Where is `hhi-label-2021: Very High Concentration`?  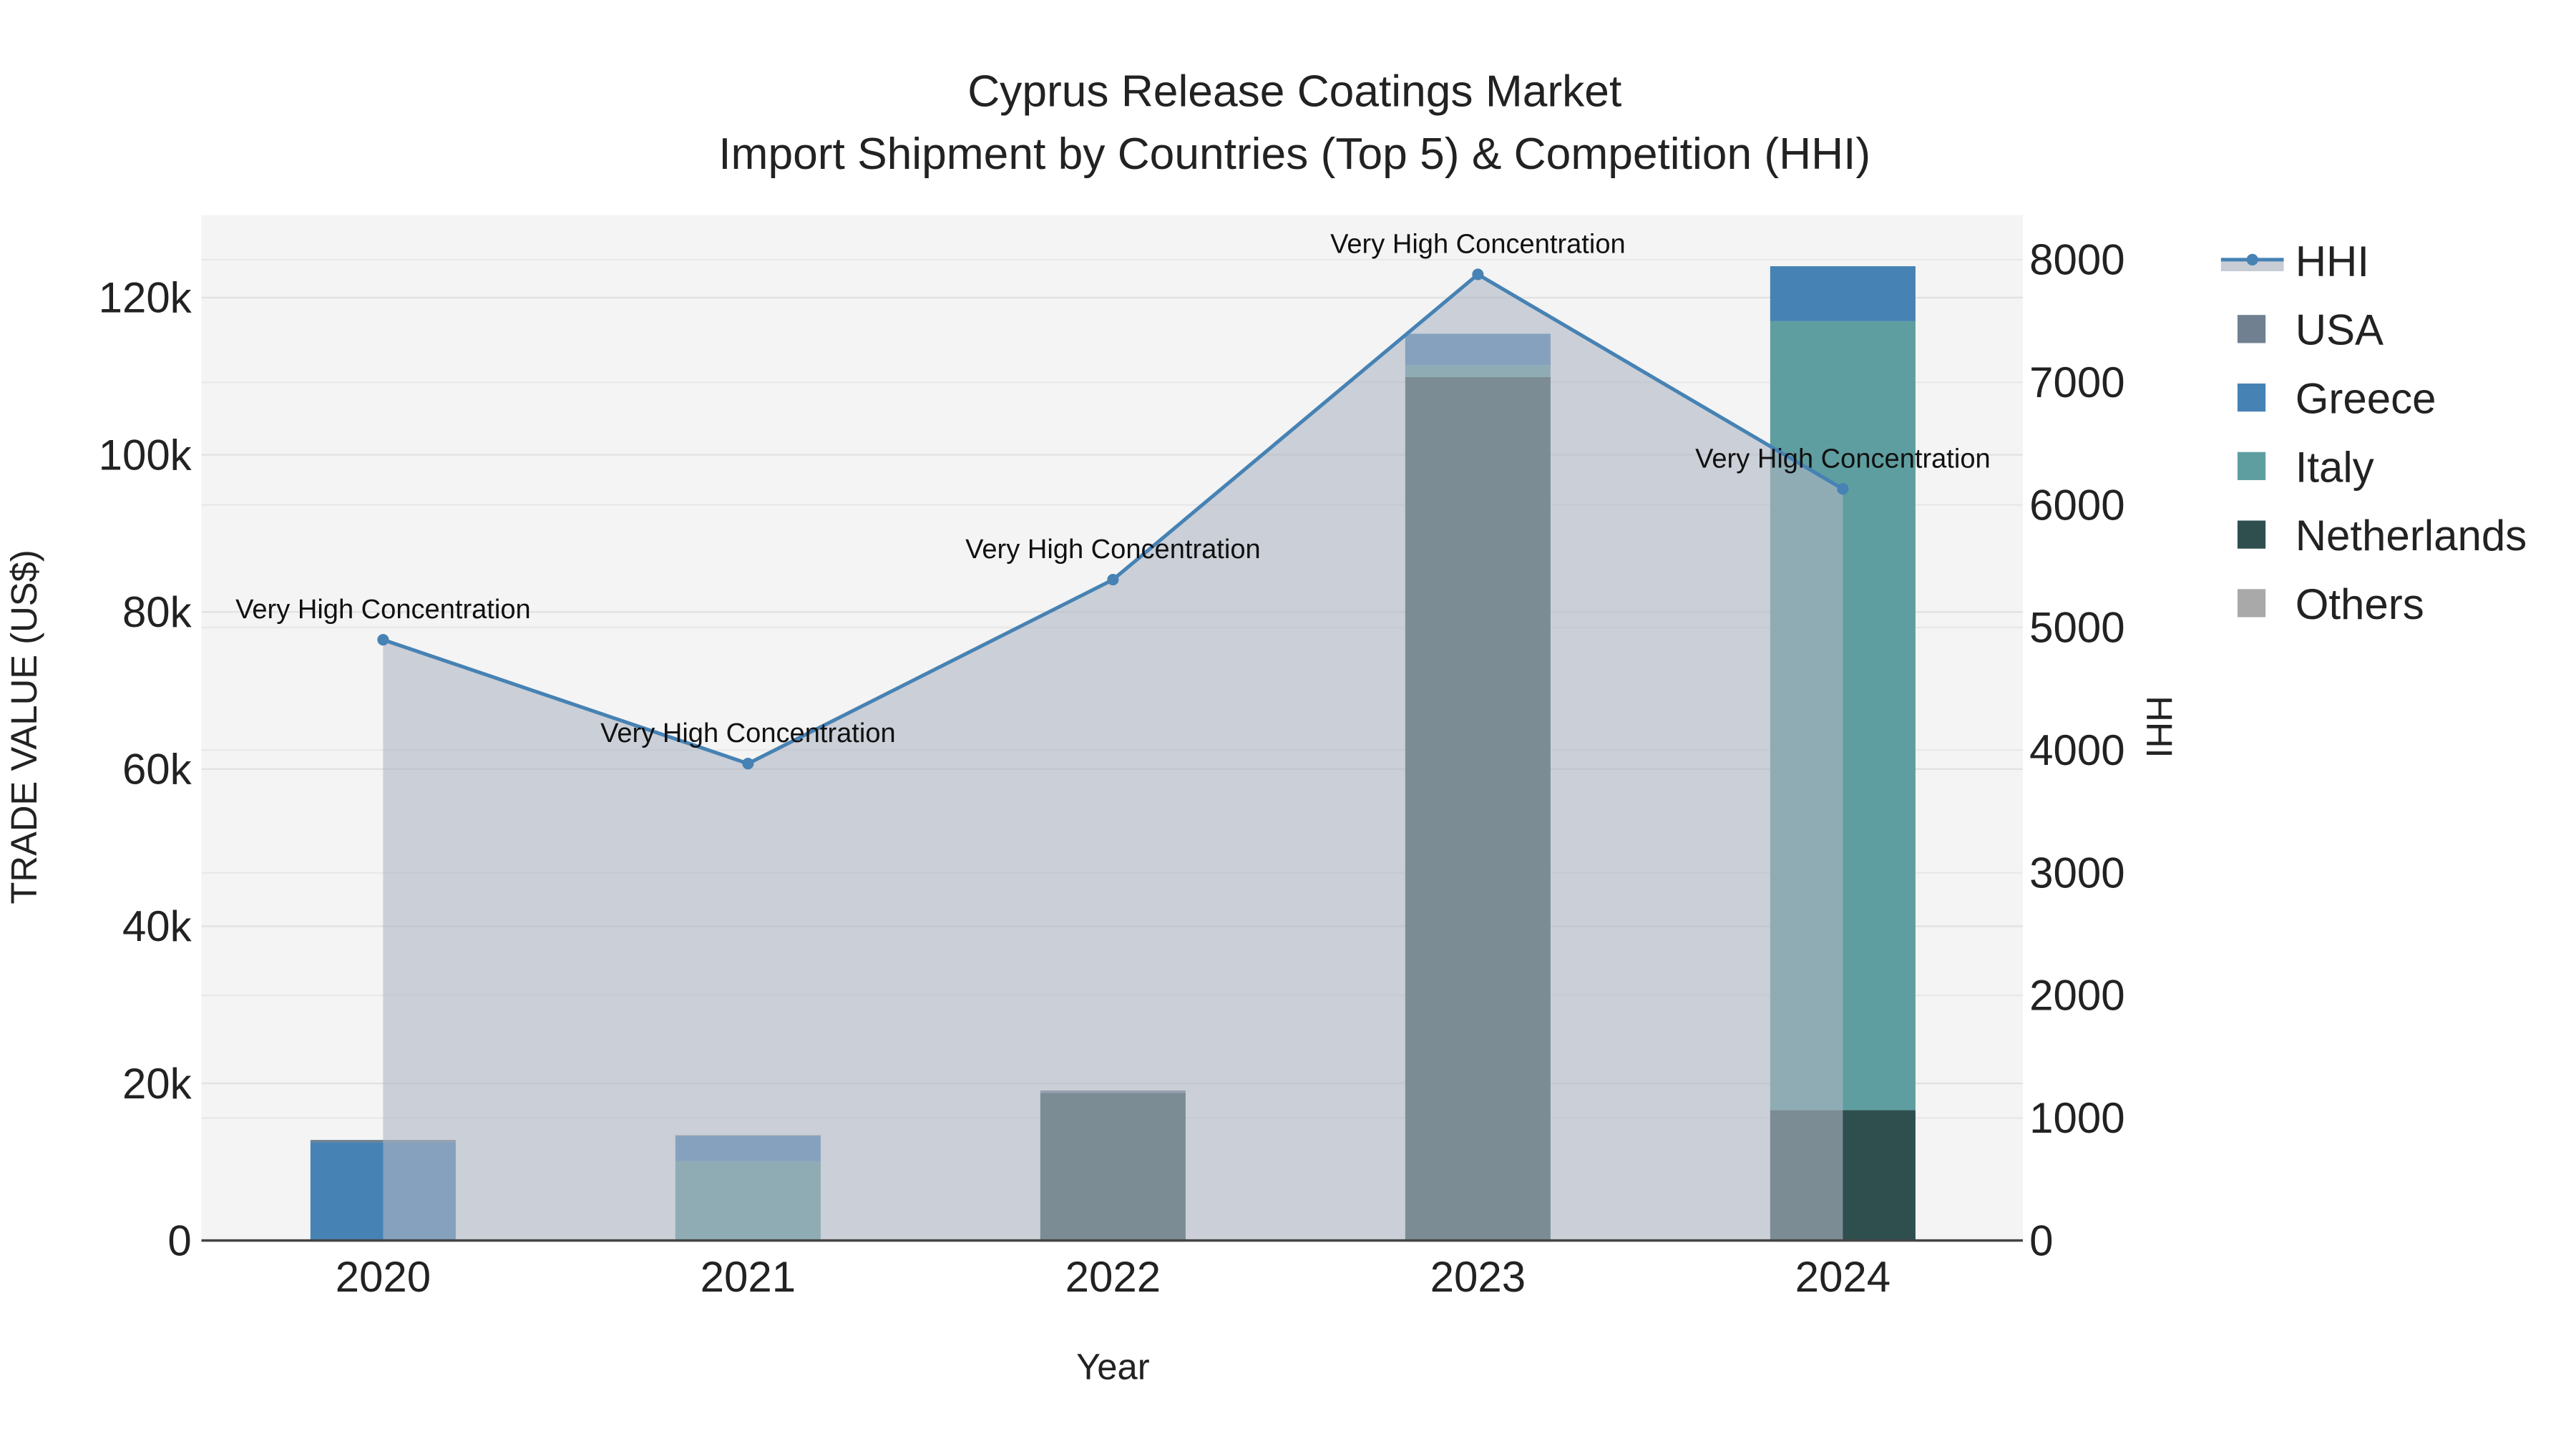
hhi-label-2021: Very High Concentration is located at coordinates (748, 733).